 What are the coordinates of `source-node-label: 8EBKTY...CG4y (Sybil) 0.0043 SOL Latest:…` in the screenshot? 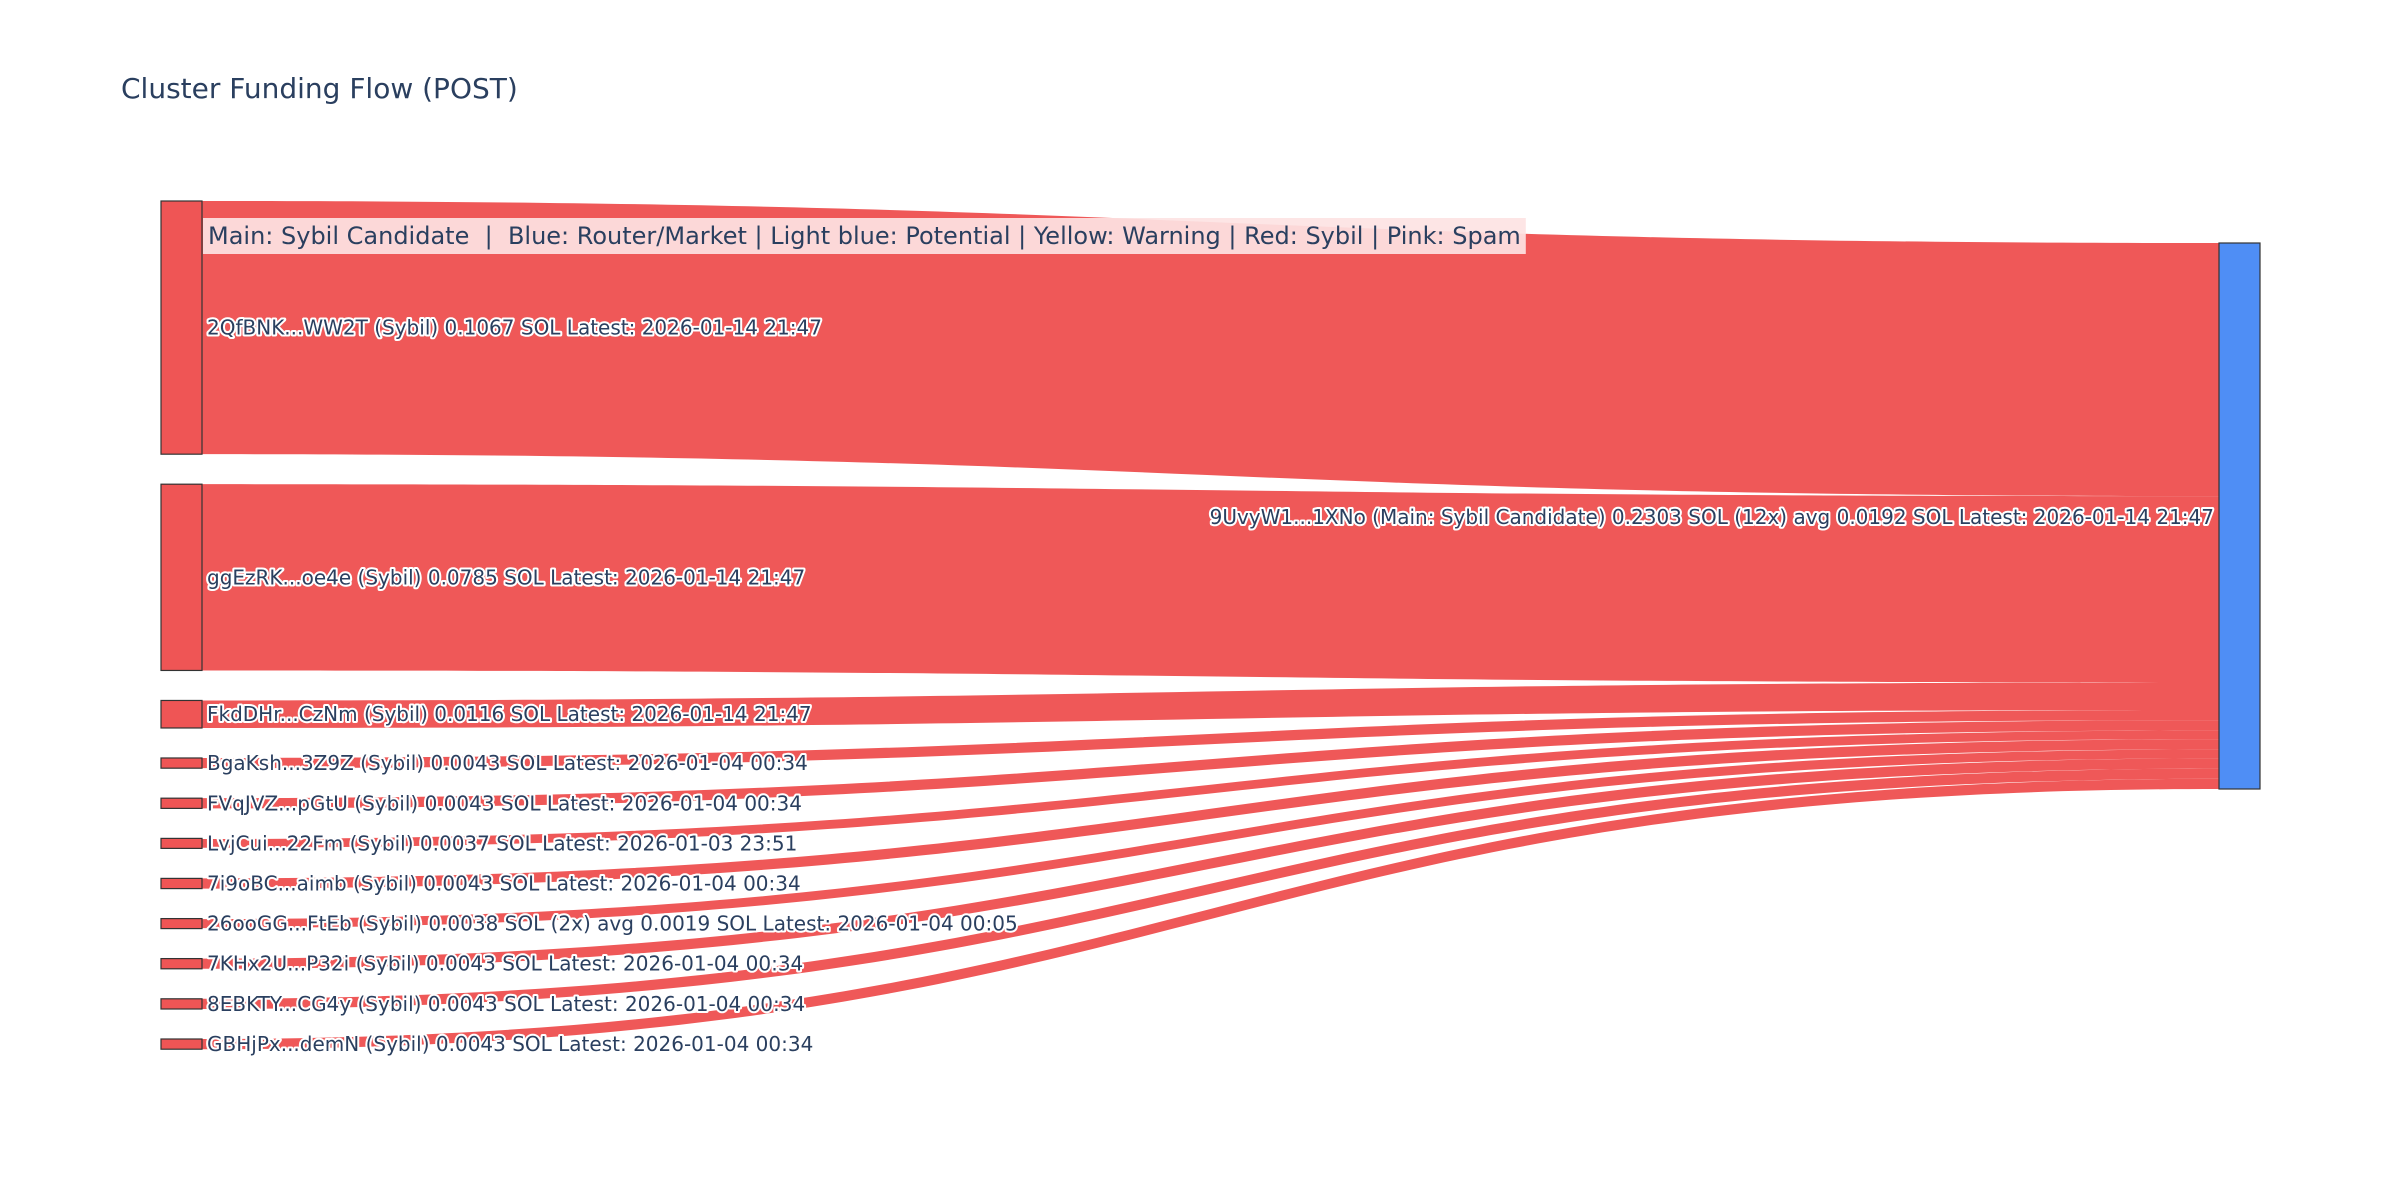 It's located at (506, 1004).